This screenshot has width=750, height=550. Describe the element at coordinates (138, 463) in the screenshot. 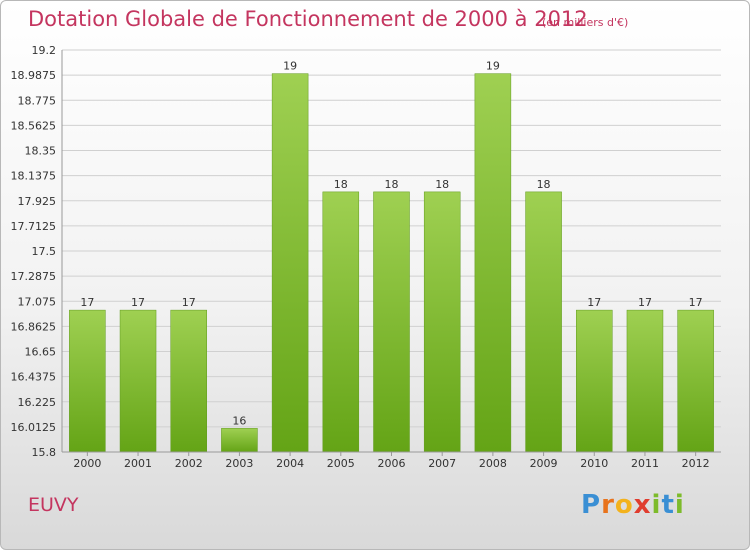

I see `x-tick-label: 2001` at that location.